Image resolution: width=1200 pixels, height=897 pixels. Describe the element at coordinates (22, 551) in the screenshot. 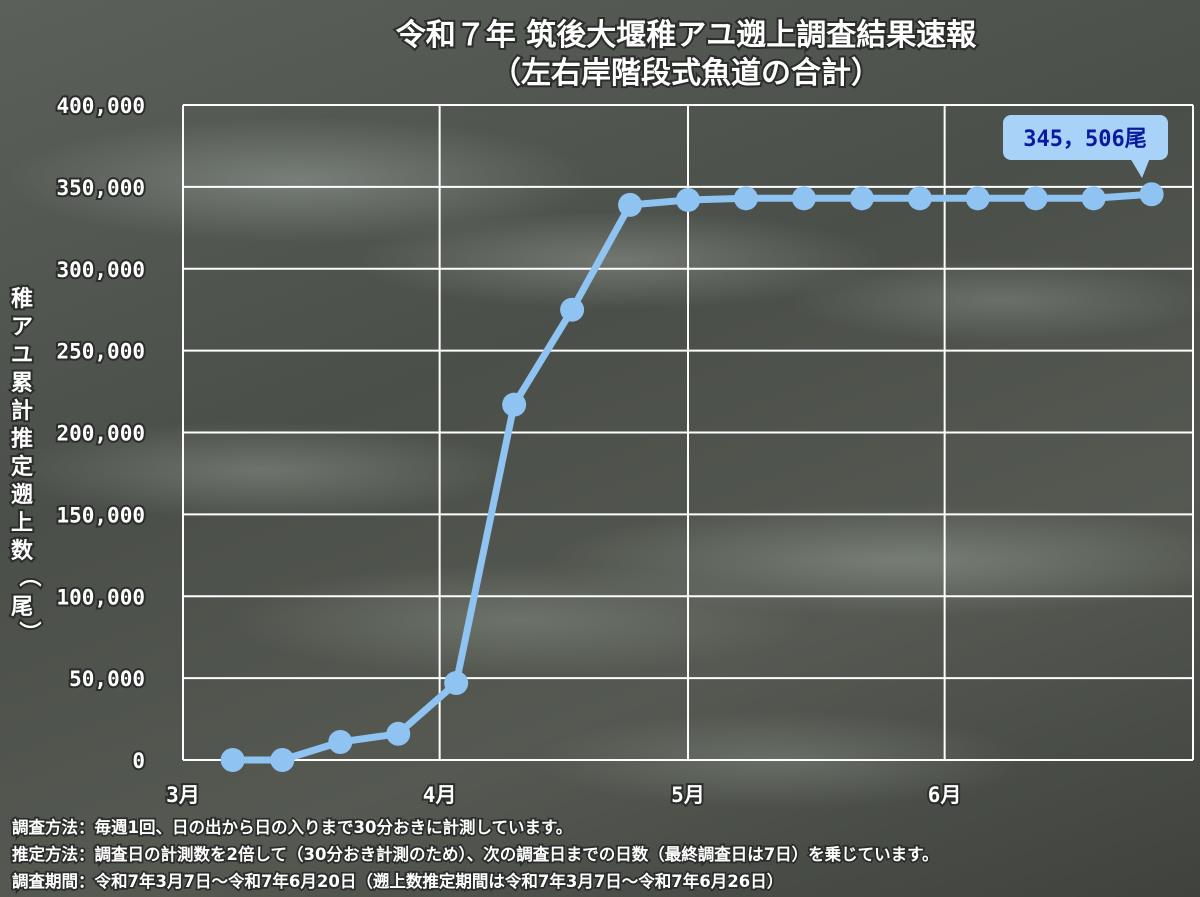

I see `y-axis-label-char: 数` at that location.